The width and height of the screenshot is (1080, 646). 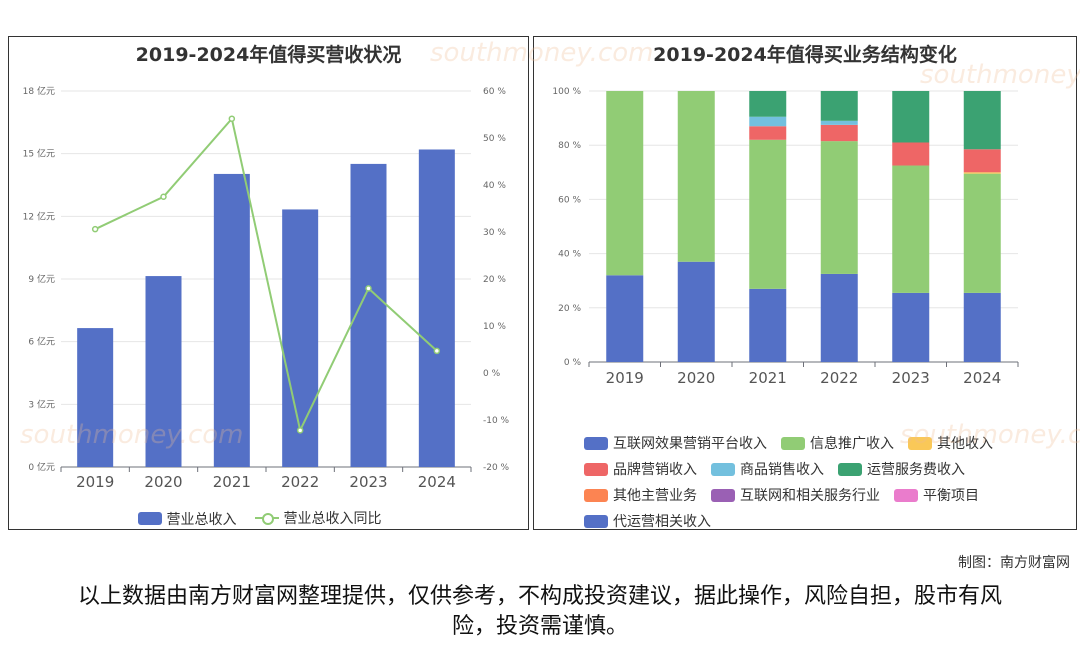 I want to click on legend-label: 互联网效果营销平台收入, so click(x=690, y=444).